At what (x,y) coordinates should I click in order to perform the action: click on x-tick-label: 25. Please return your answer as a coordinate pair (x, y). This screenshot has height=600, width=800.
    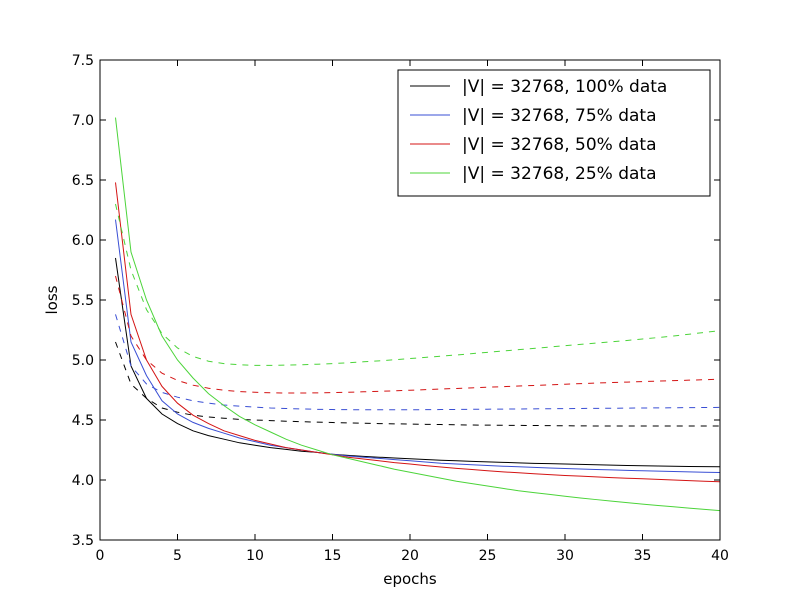
    Looking at the image, I should click on (488, 556).